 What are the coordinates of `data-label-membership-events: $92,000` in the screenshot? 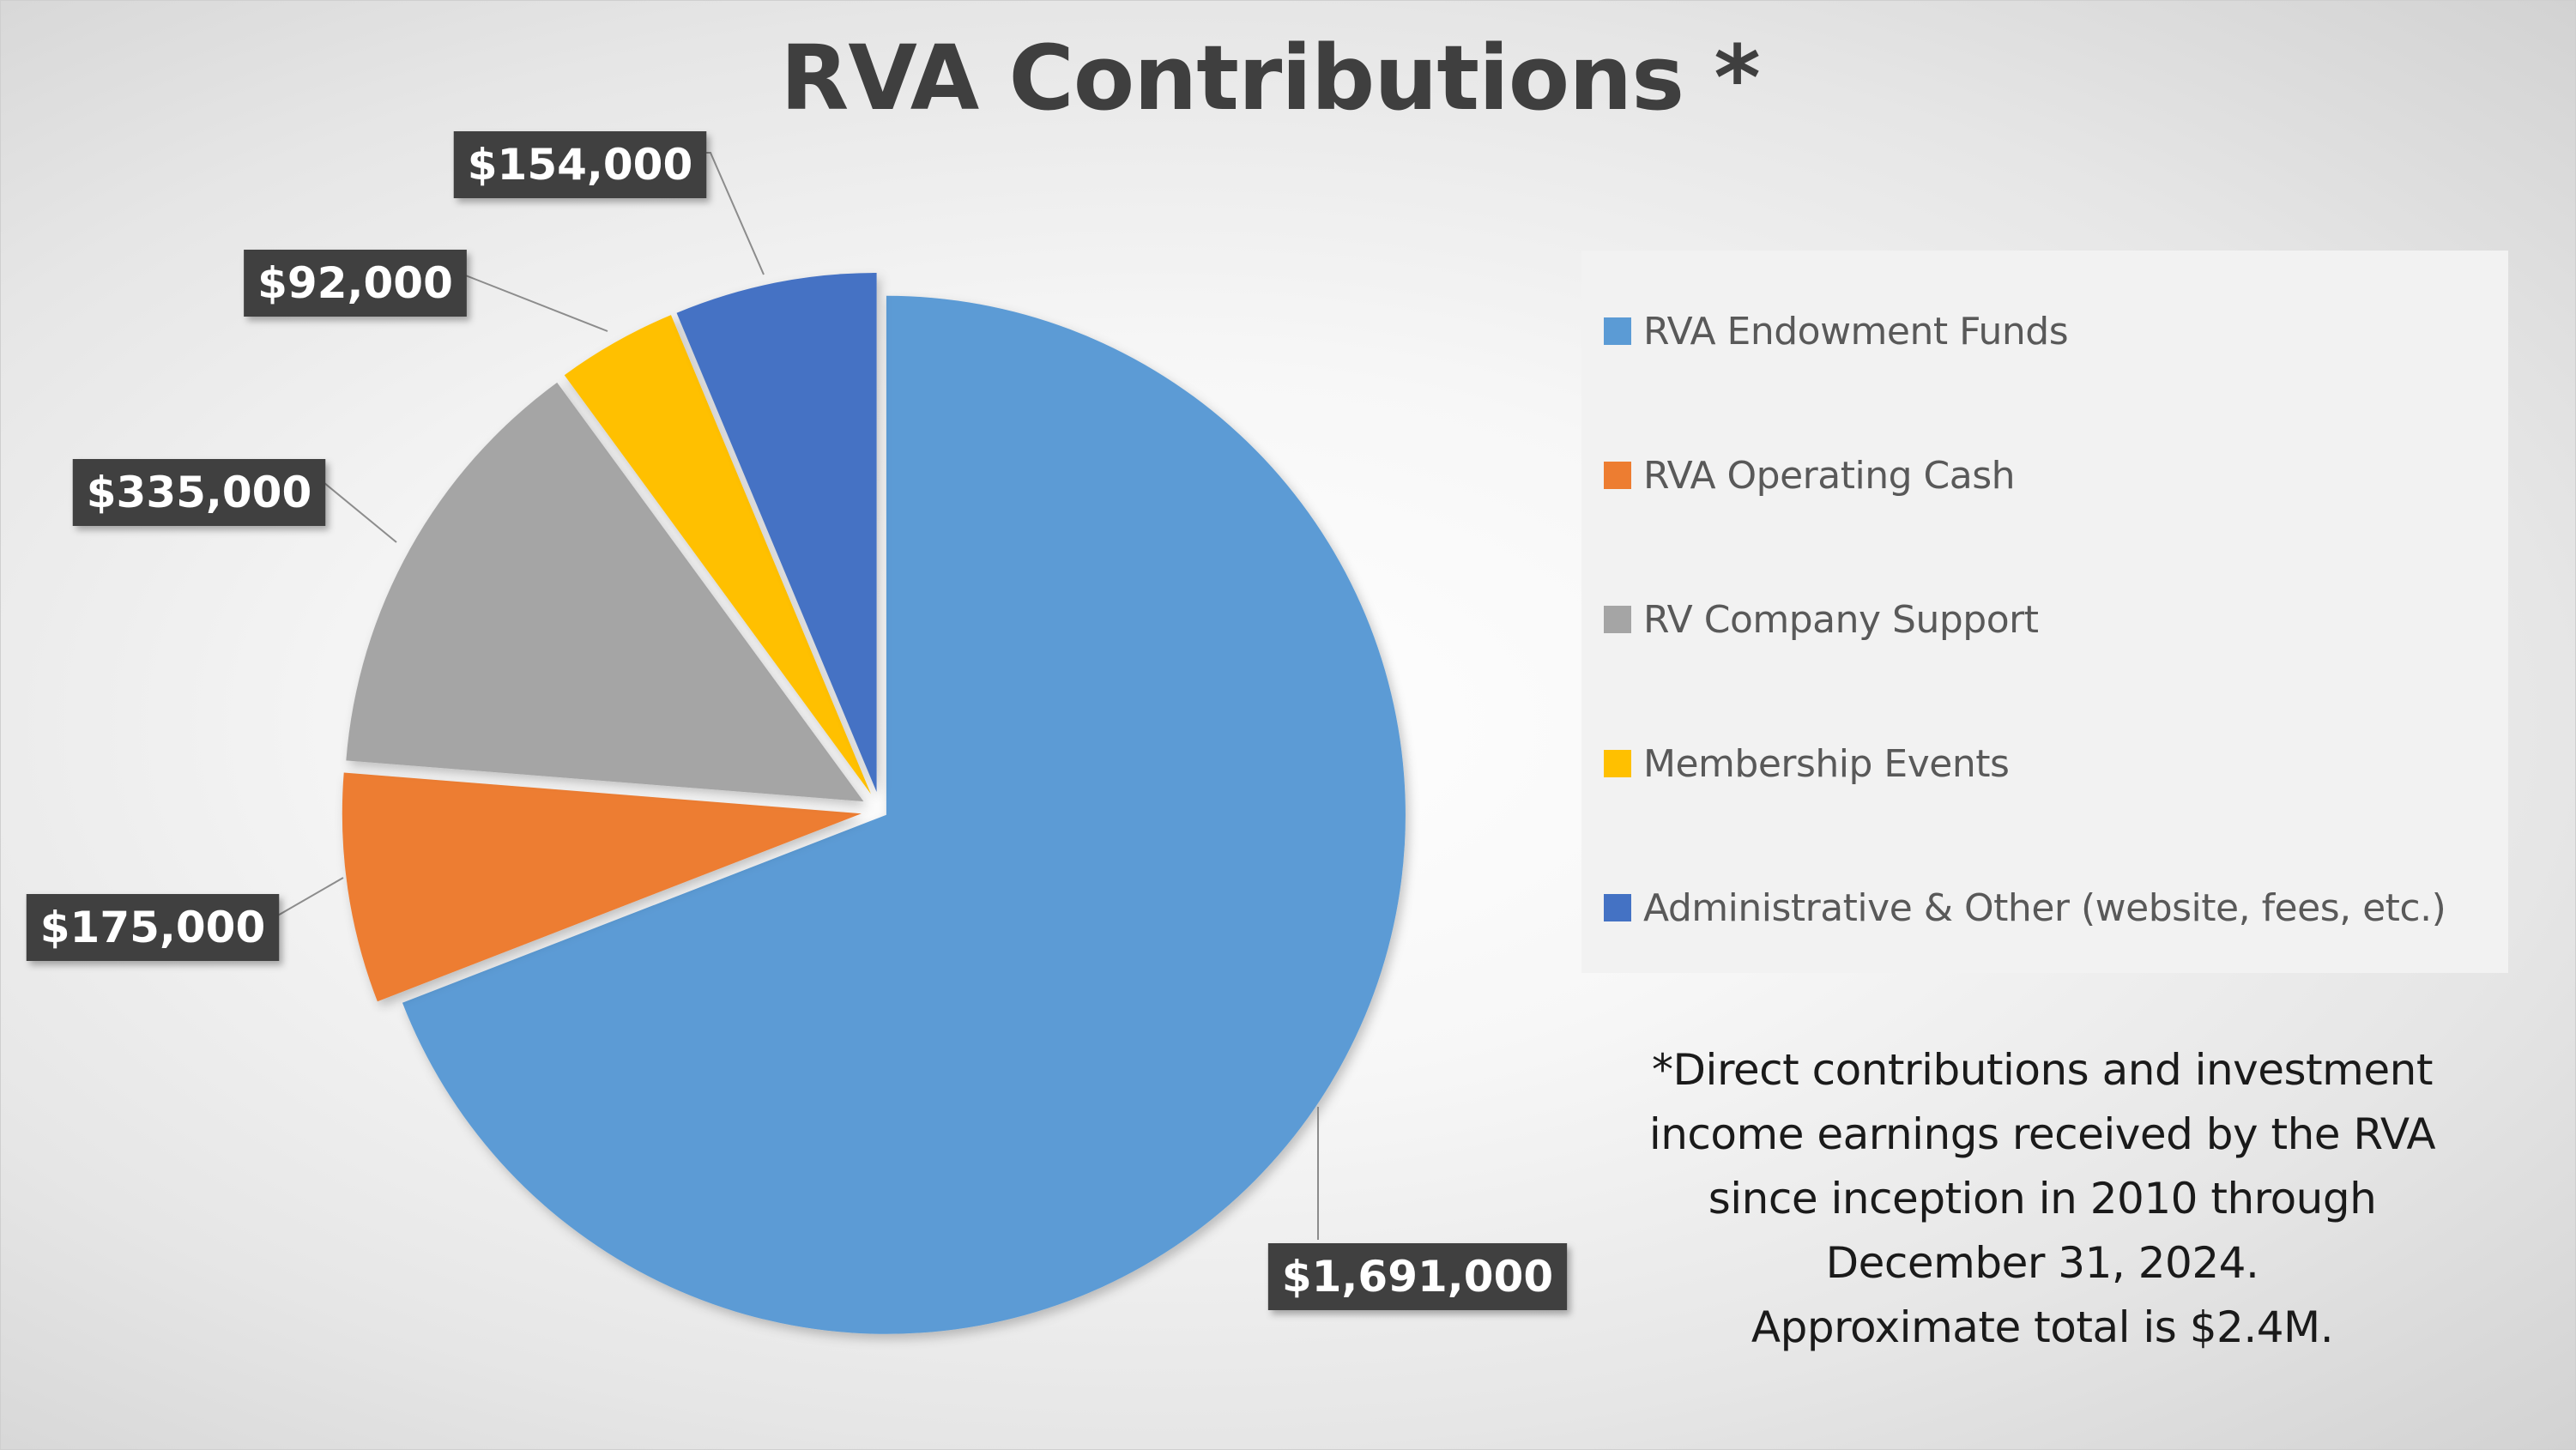 It's located at (355, 284).